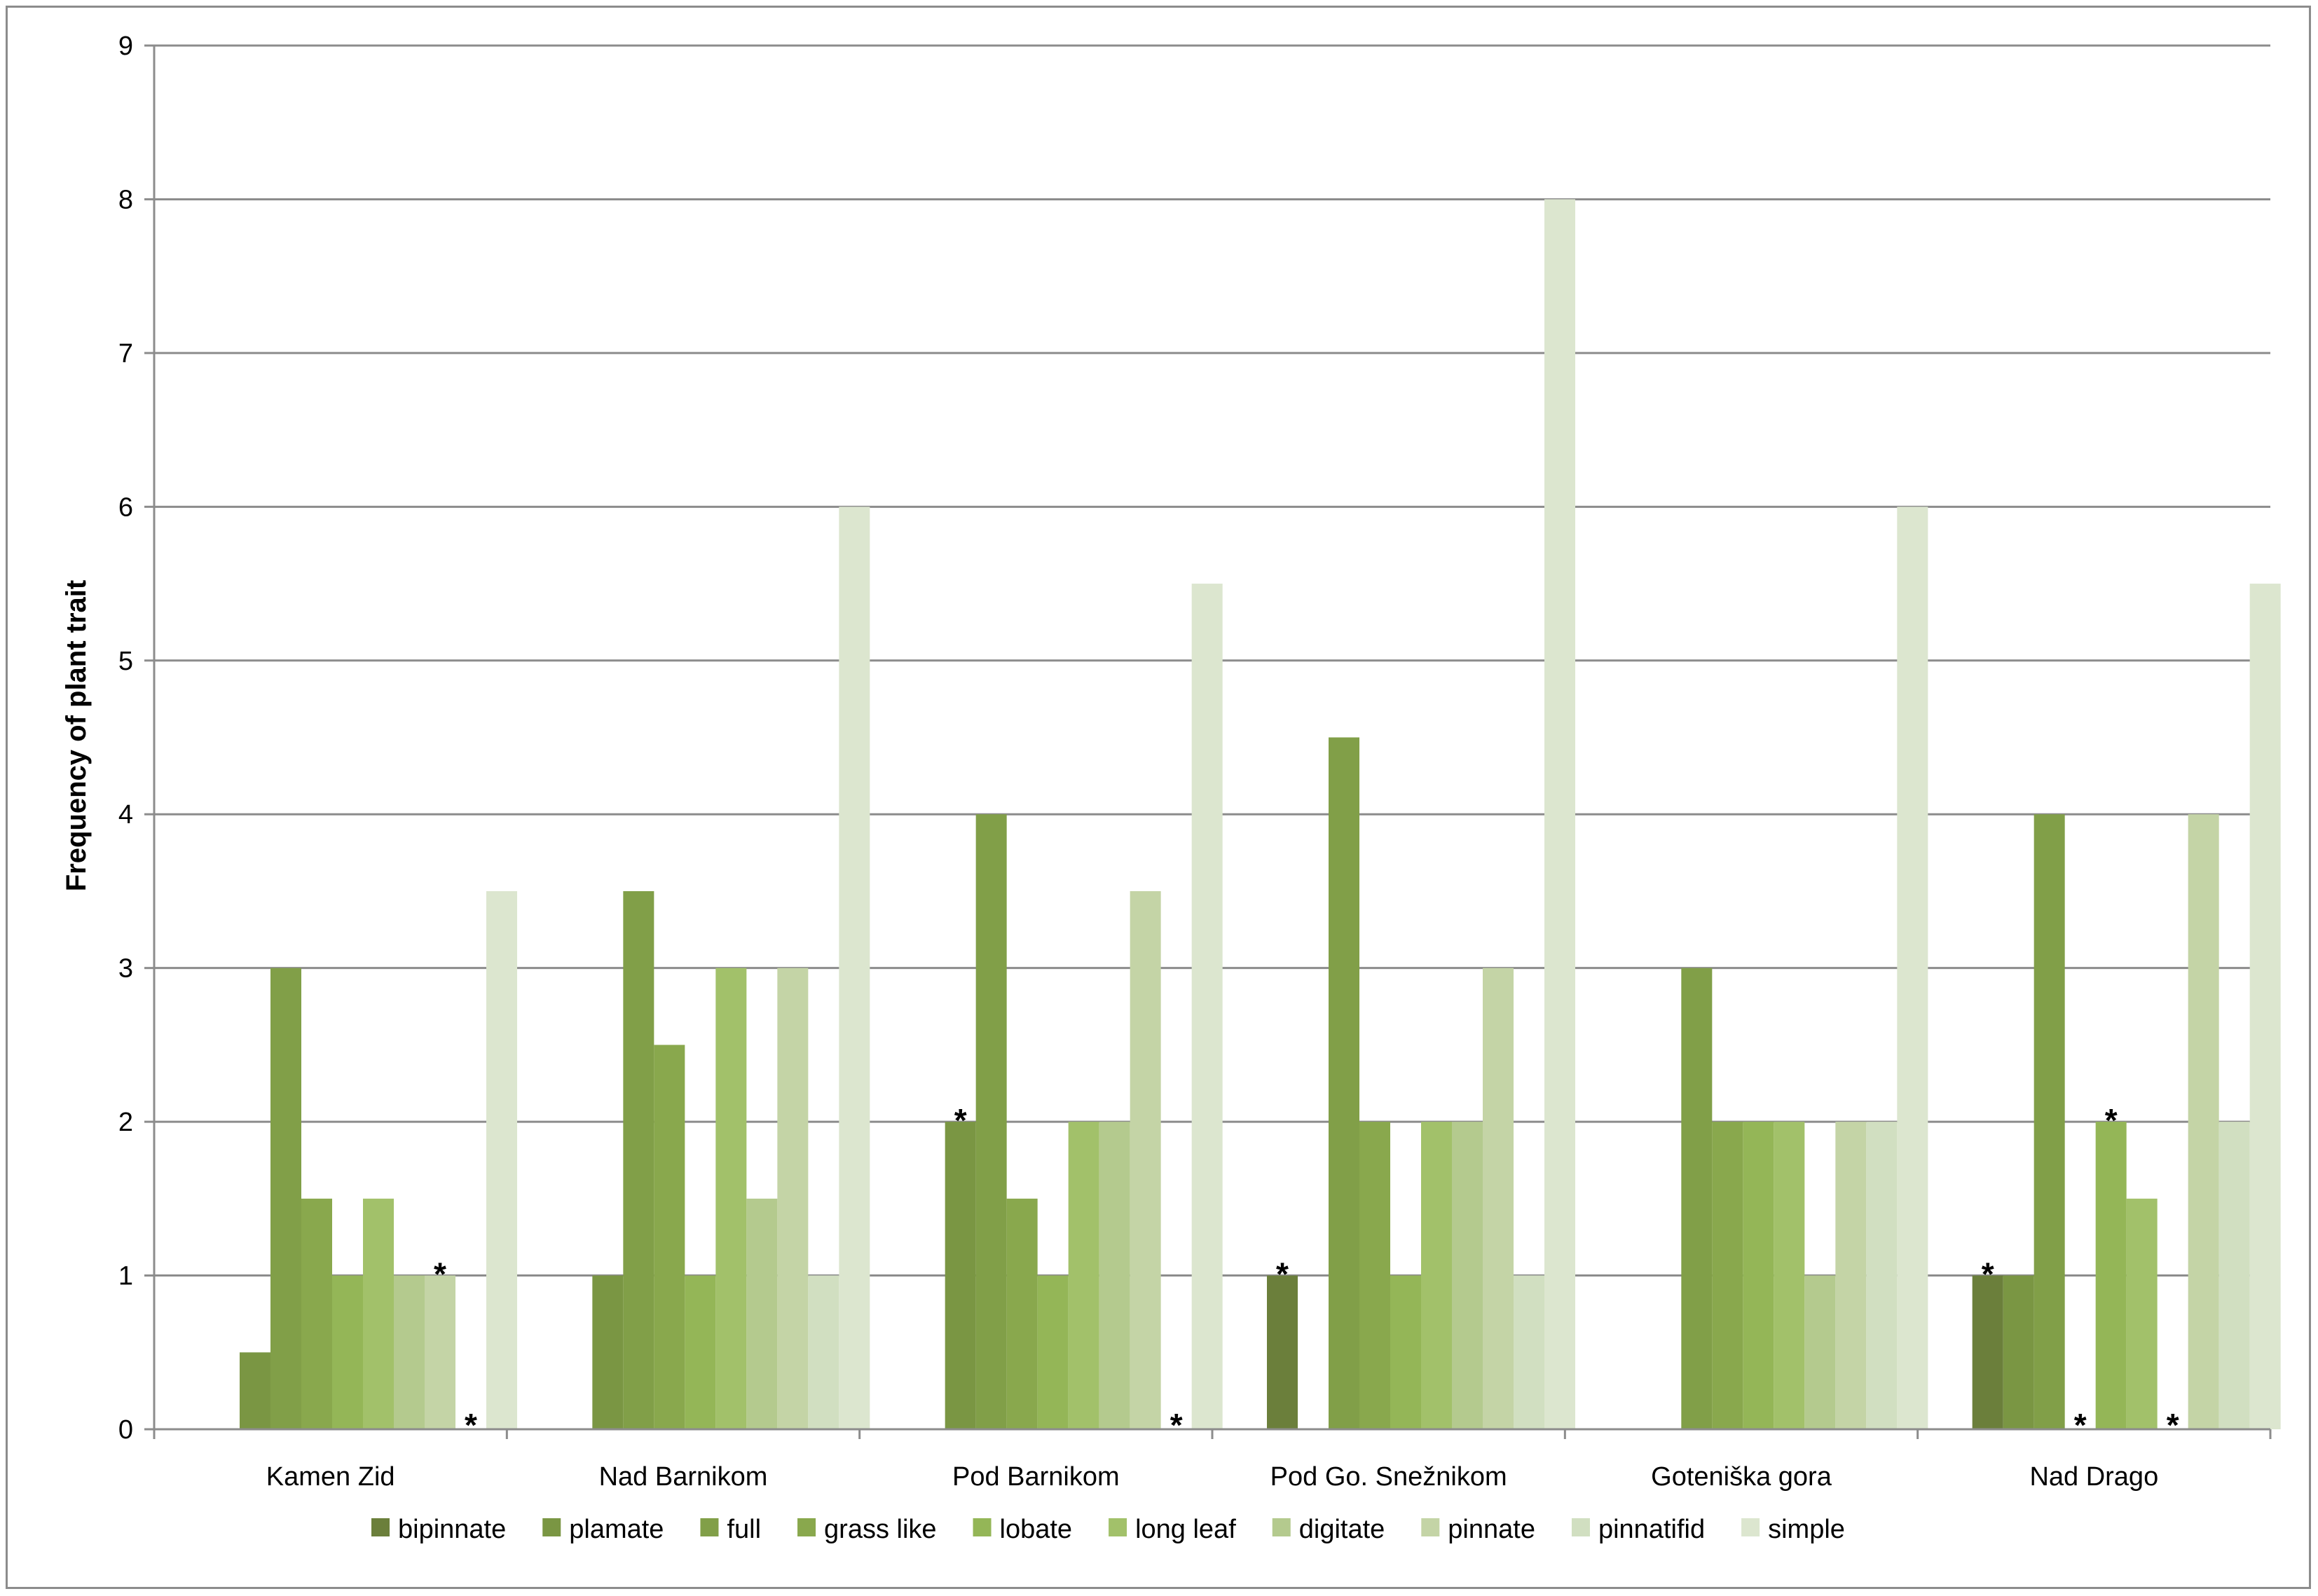 The image size is (2318, 1596). Describe the element at coordinates (125, 661) in the screenshot. I see `y-tick-label: 5` at that location.